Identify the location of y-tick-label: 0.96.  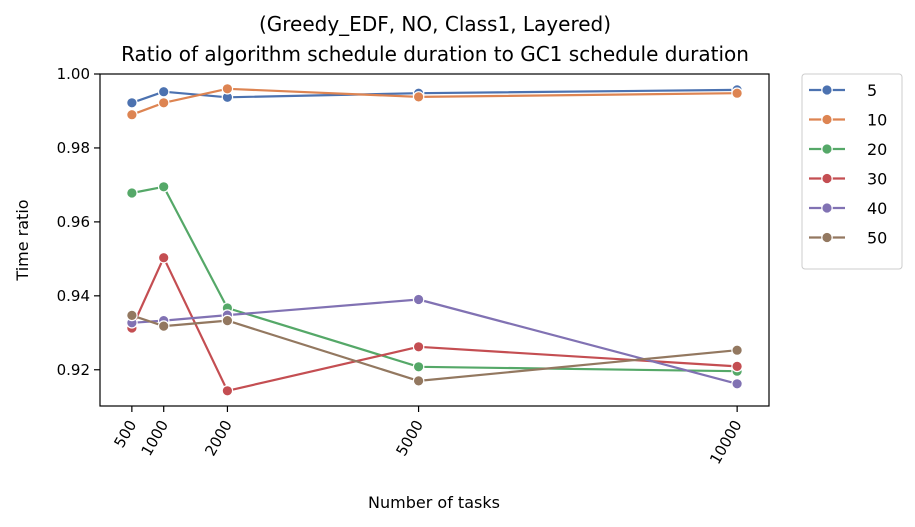
(73, 222).